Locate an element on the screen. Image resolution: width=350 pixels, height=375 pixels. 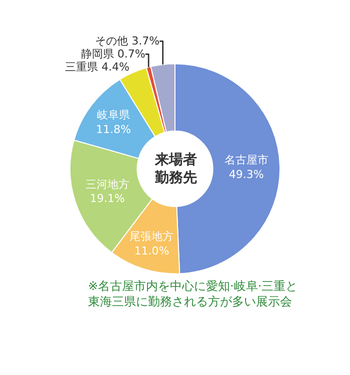
slice-label: 岐阜県 is located at coordinates (113, 115).